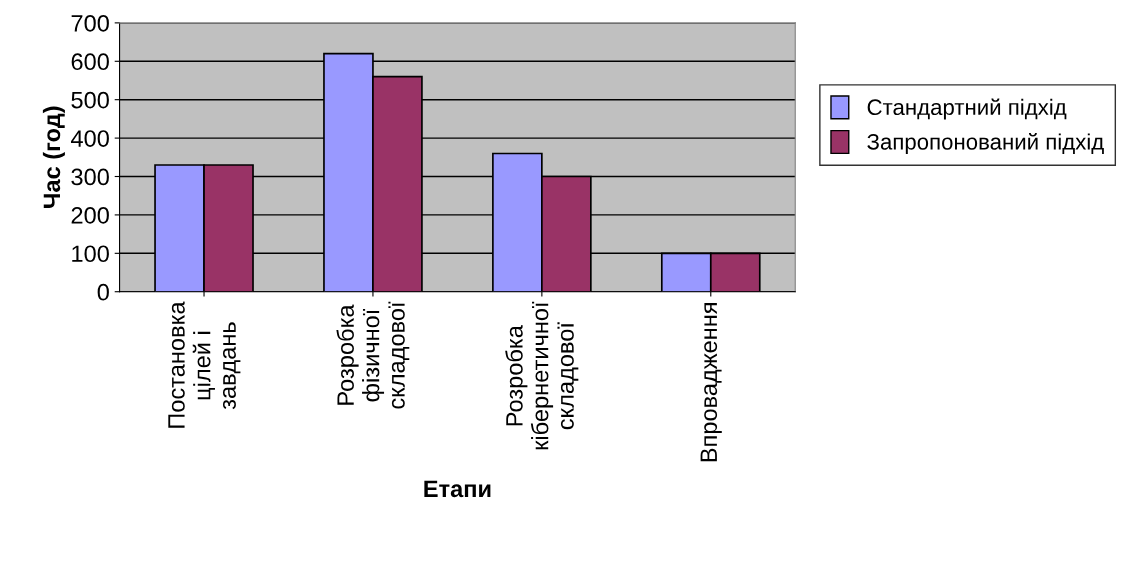 The image size is (1128, 572). I want to click on x-tick-label: Впровадження, so click(711, 382).